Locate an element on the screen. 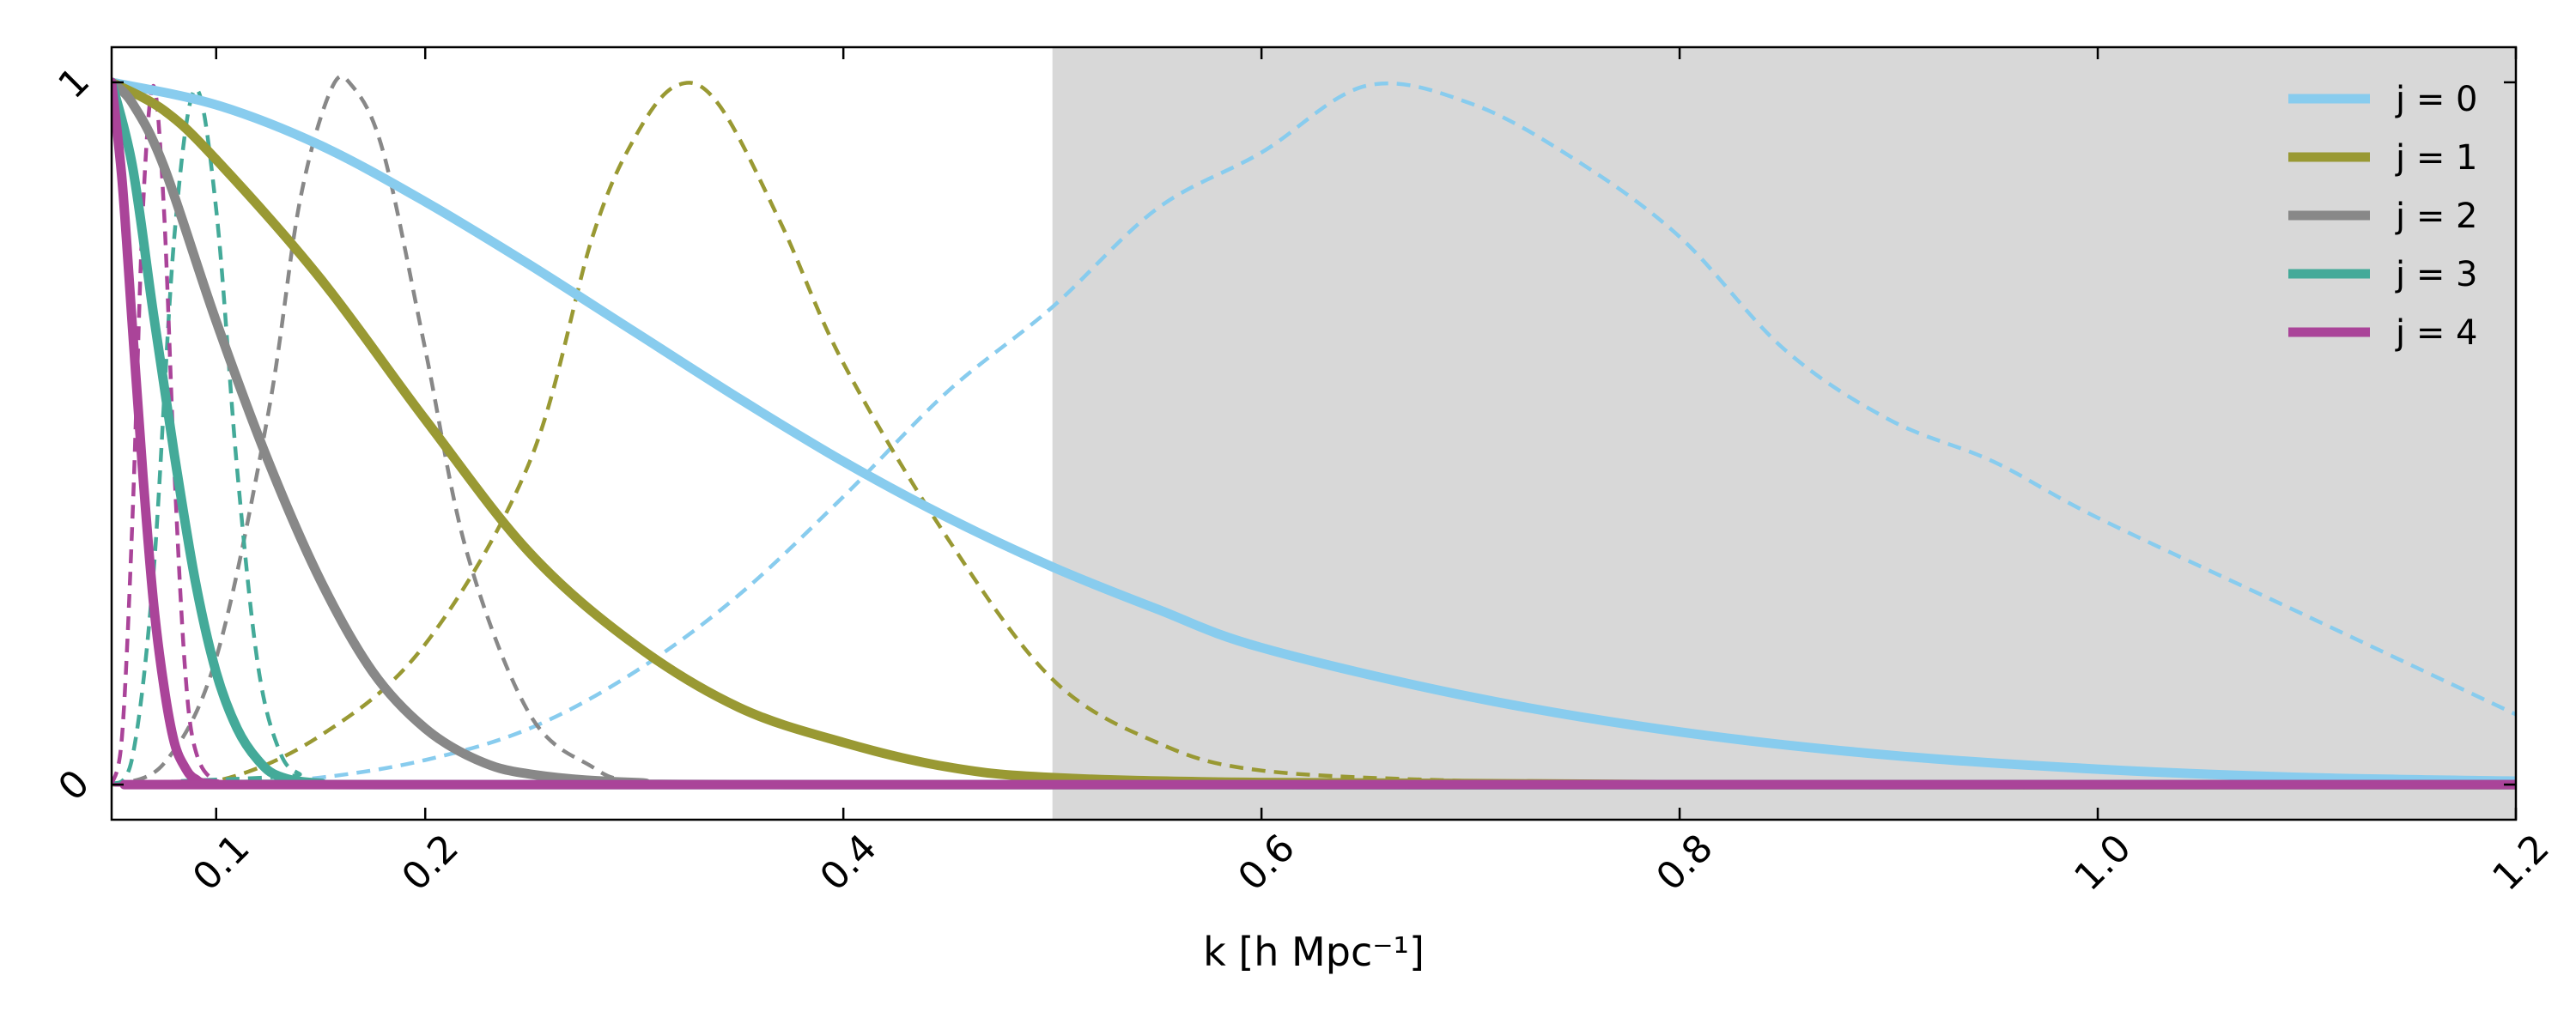 The image size is (2576, 1030). legend: j = 0 j = 1 j = 2 j = 3 j = 4 is located at coordinates (2383, 216).